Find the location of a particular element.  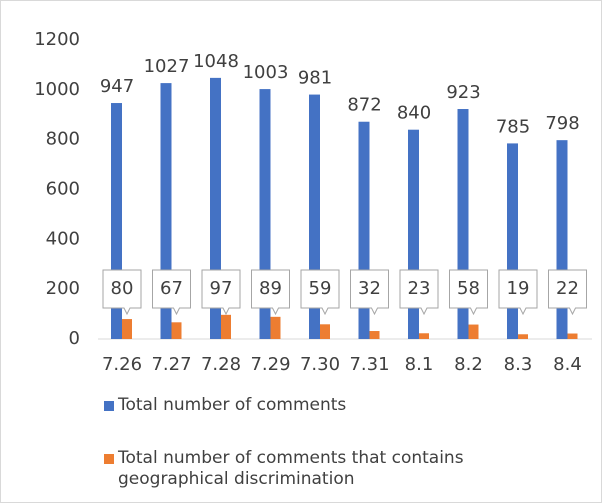

data-label: 59 is located at coordinates (320, 288).